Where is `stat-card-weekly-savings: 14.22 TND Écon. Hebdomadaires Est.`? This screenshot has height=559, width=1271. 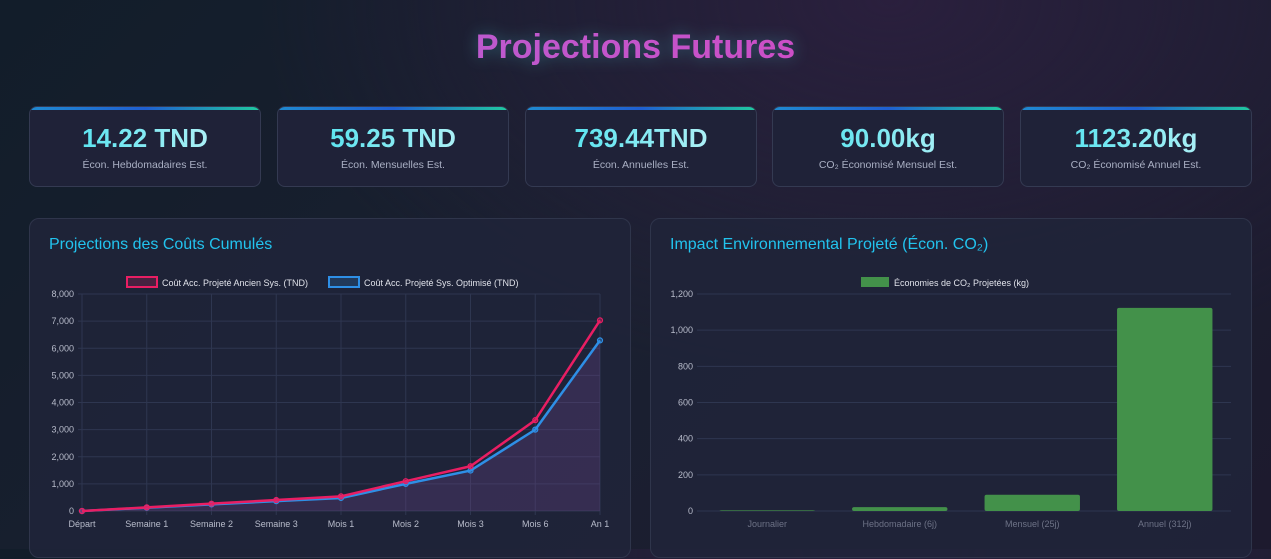 stat-card-weekly-savings: 14.22 TND Écon. Hebdomadaires Est. is located at coordinates (145, 146).